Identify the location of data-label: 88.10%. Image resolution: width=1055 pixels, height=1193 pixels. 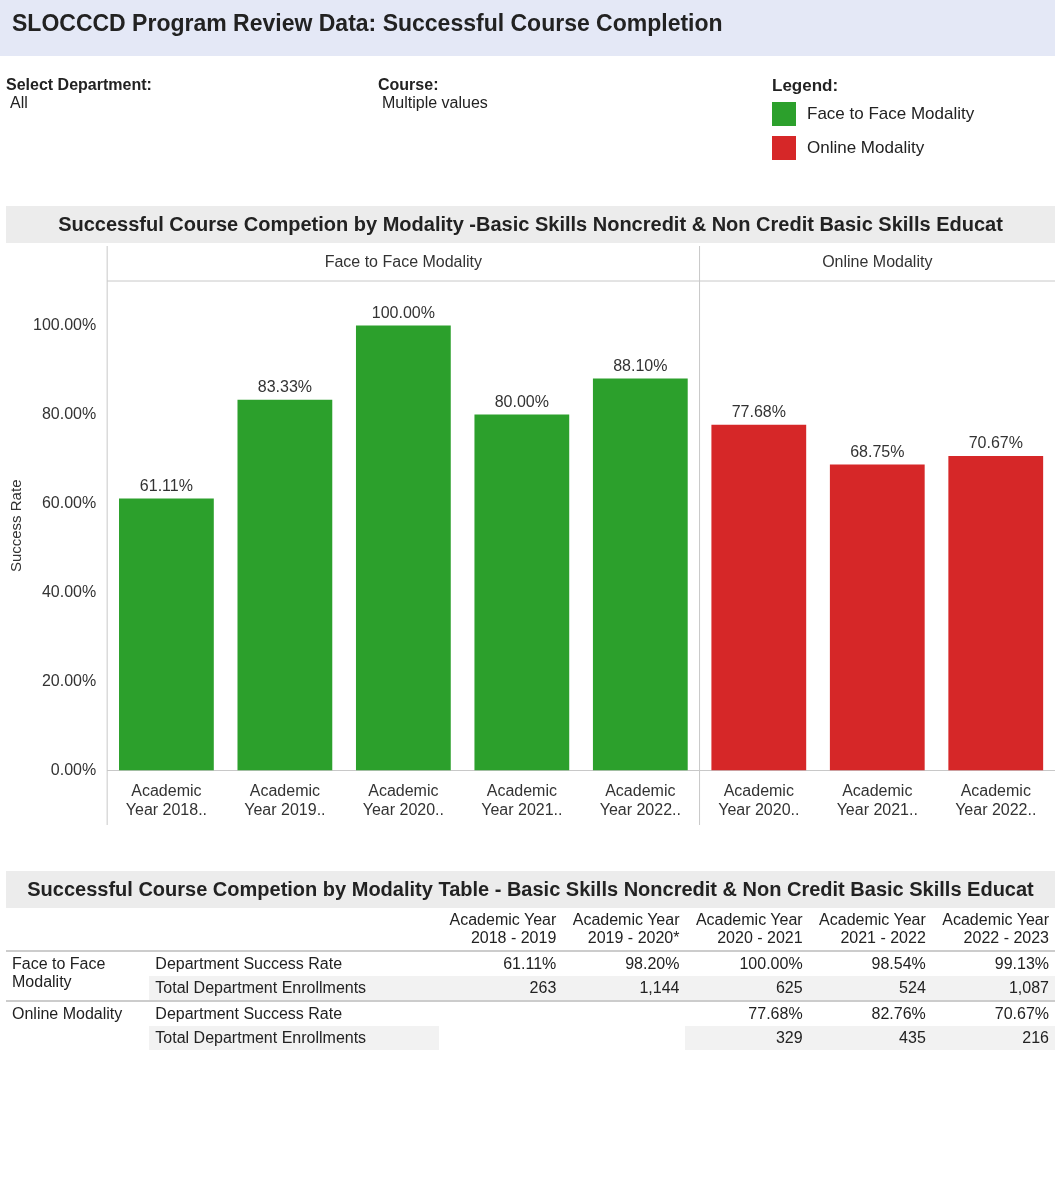
(640, 365).